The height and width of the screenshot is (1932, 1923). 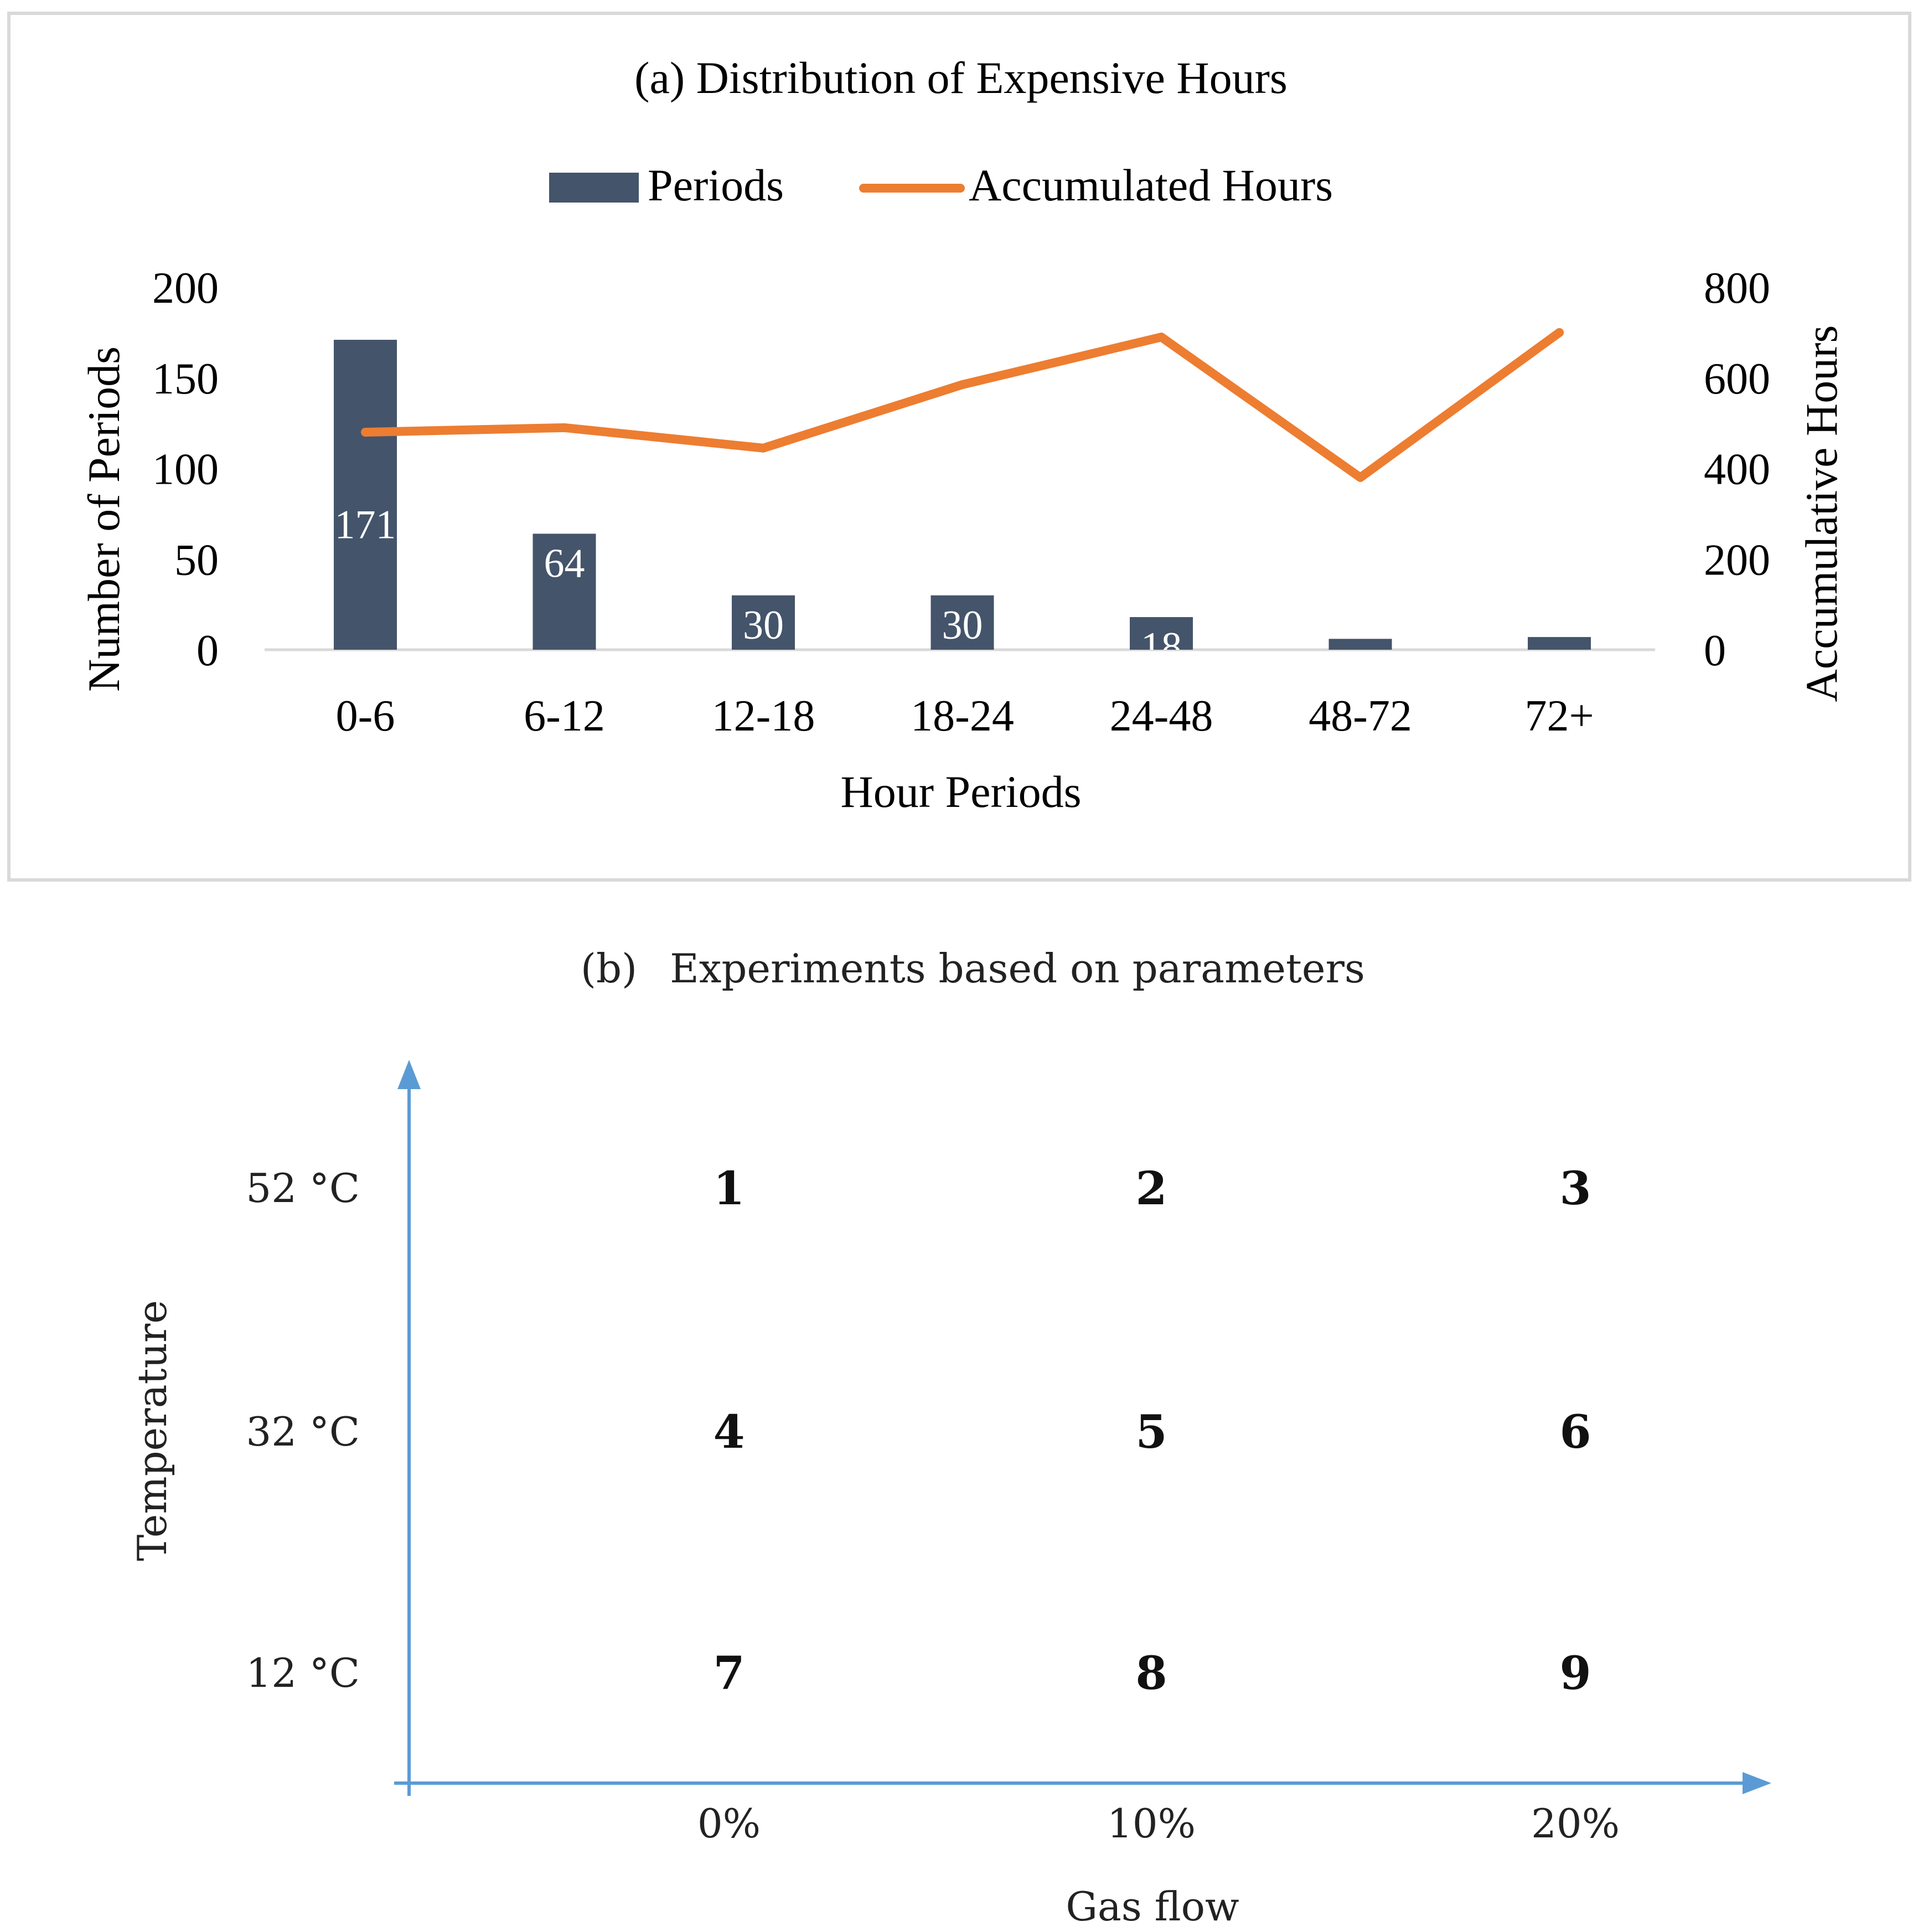 I want to click on chart-b-title: Experiments based on parameters, so click(x=1018, y=968).